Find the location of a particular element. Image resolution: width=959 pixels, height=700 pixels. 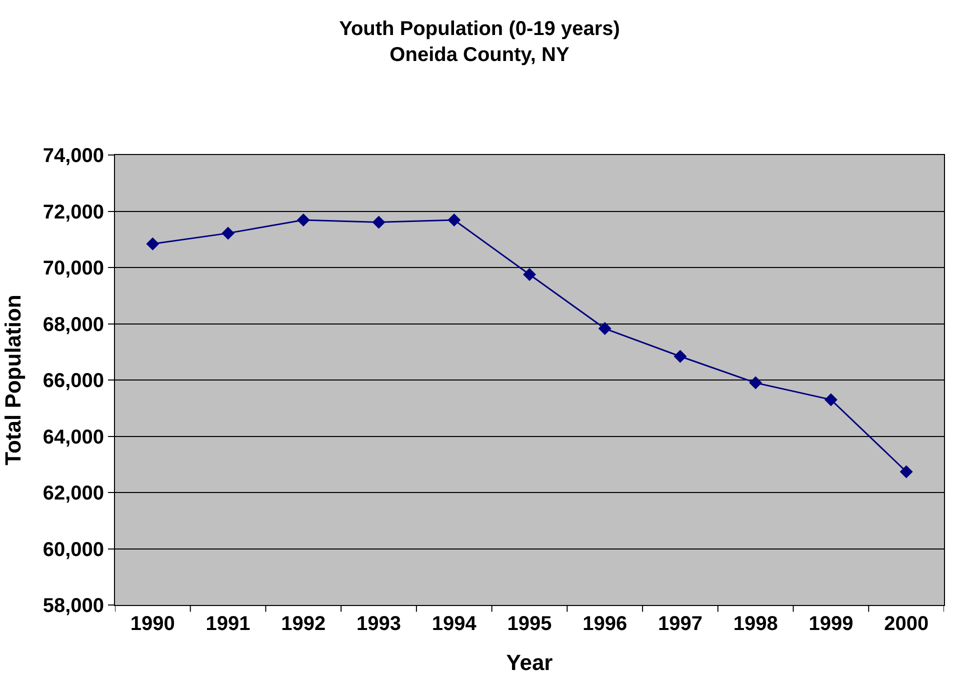

x-axis-title: Year is located at coordinates (530, 662).